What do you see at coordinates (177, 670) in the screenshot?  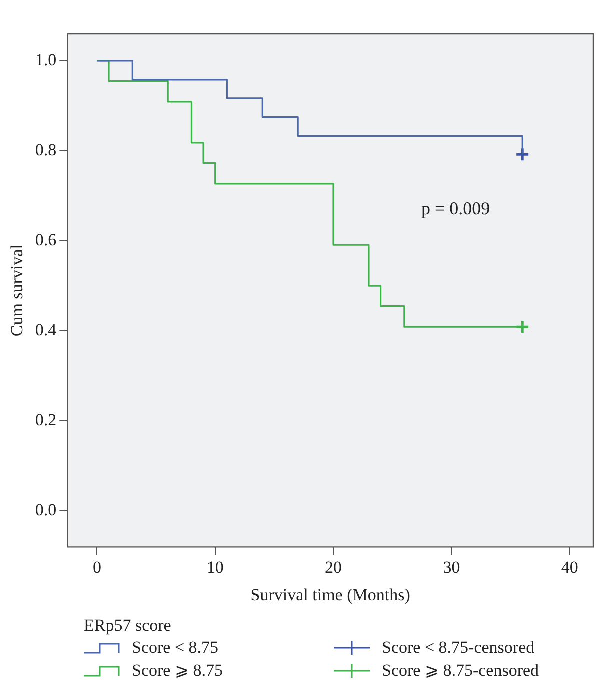 I see `legend-label: Score ⩾ 8.75` at bounding box center [177, 670].